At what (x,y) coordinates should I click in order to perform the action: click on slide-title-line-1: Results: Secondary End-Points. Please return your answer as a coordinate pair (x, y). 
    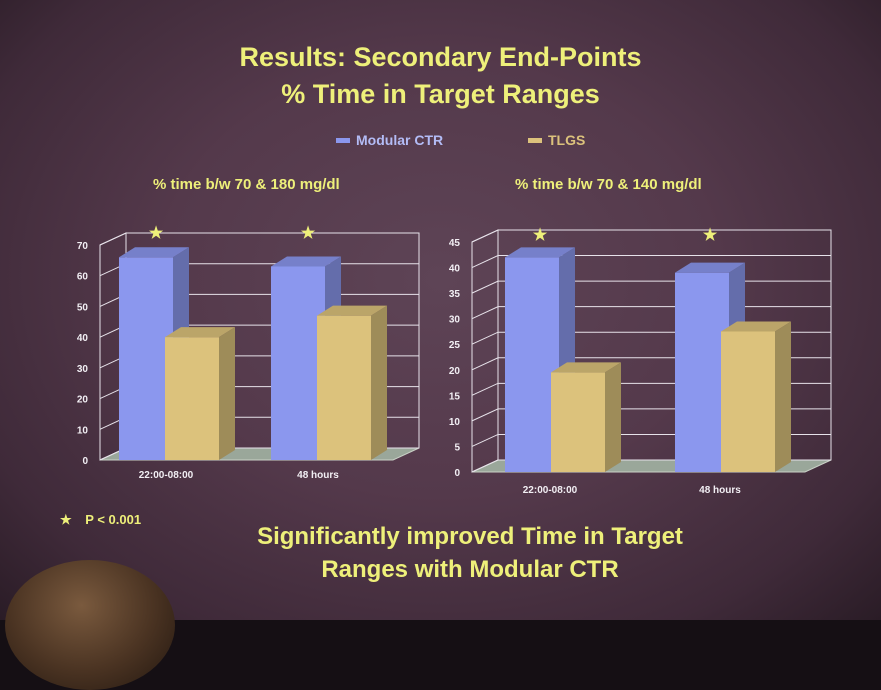
    Looking at the image, I should click on (440, 57).